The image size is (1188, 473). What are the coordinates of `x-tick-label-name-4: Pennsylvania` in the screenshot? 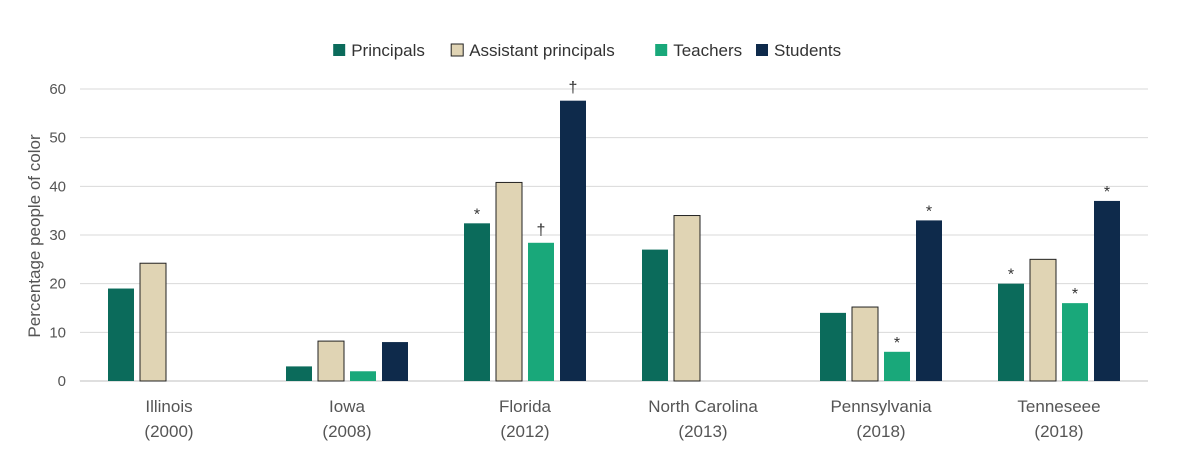 It's located at (881, 406).